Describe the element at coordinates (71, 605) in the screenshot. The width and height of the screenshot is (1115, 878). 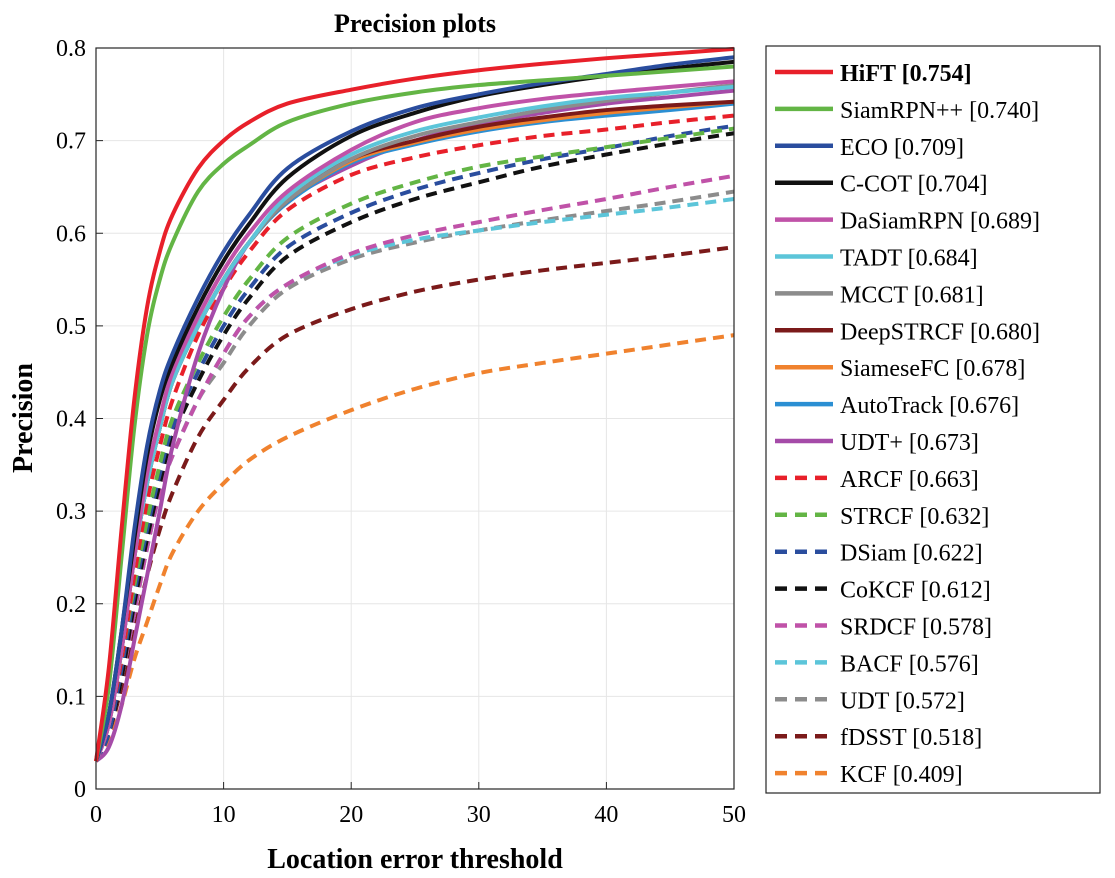
I see `y-tick-label: 0.2` at that location.